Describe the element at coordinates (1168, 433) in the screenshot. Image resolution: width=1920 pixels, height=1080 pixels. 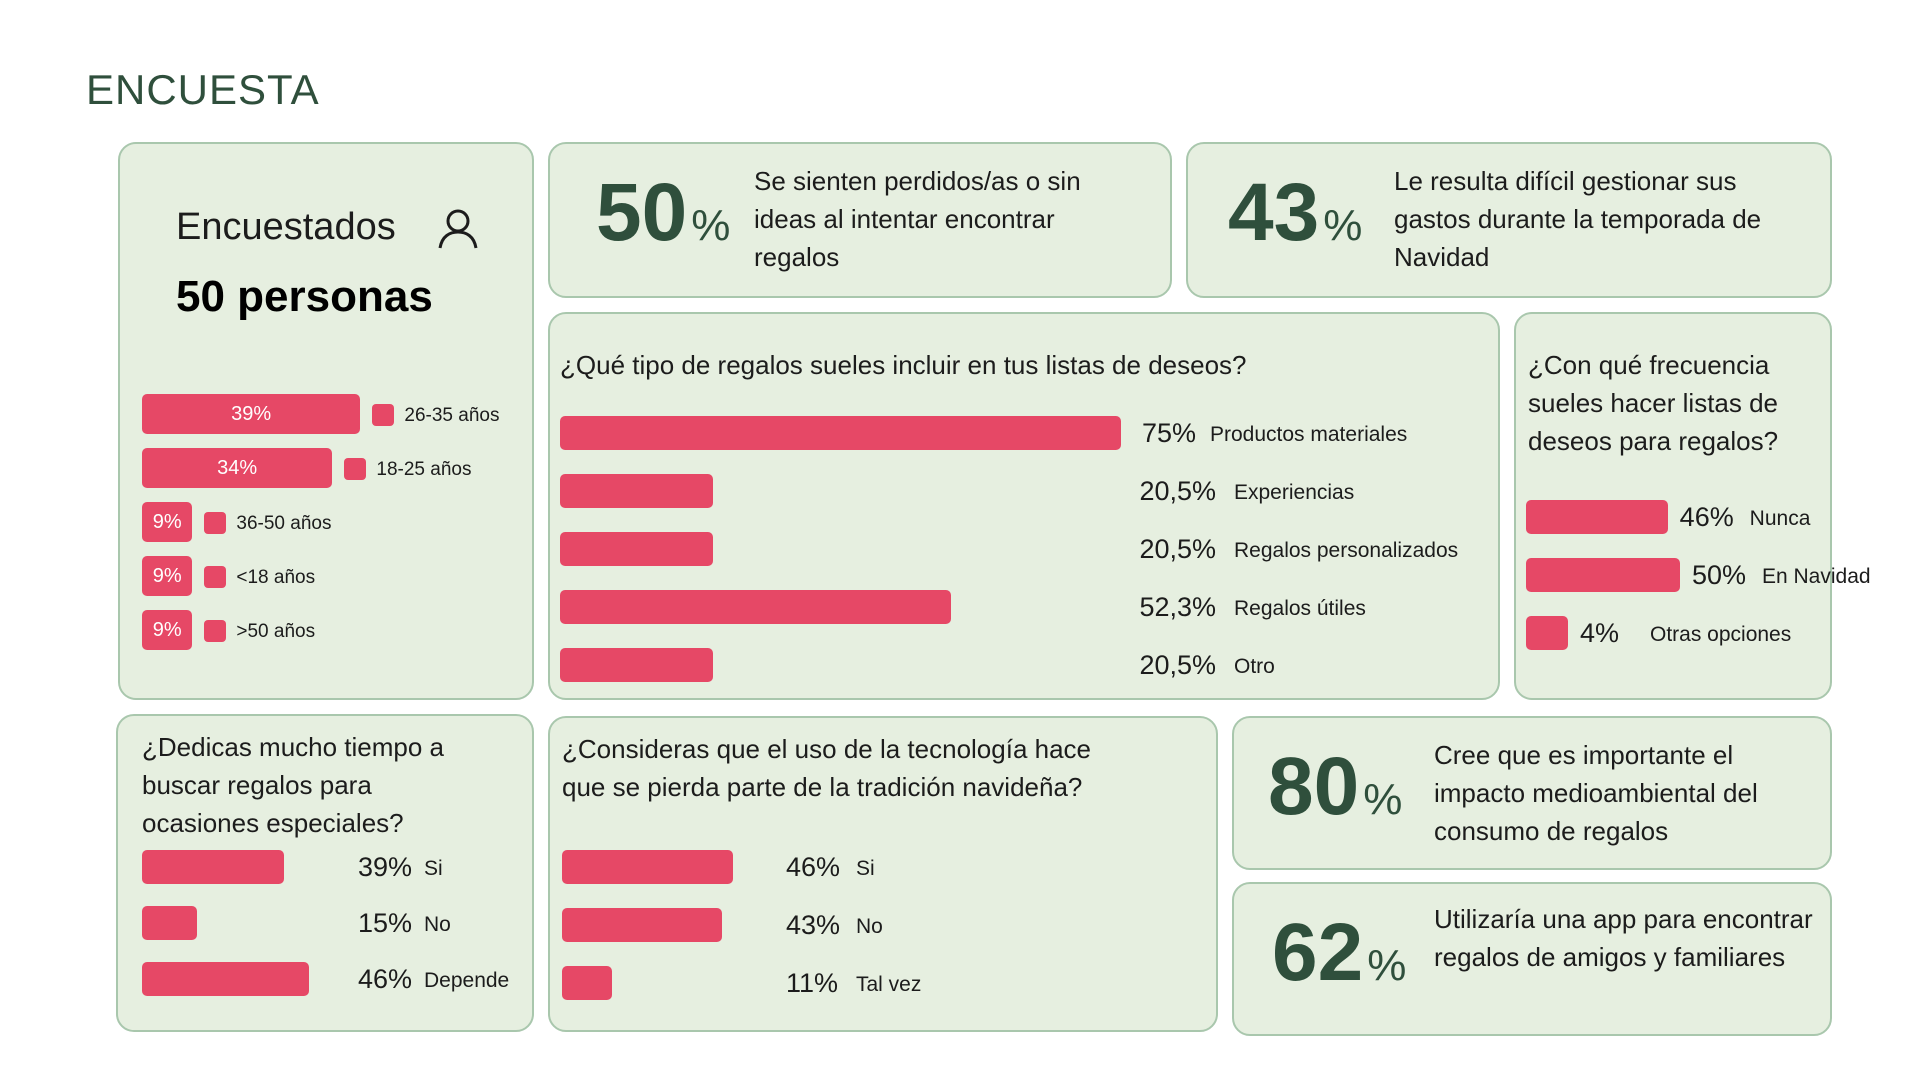
I see `bar-value-label: 75%` at that location.